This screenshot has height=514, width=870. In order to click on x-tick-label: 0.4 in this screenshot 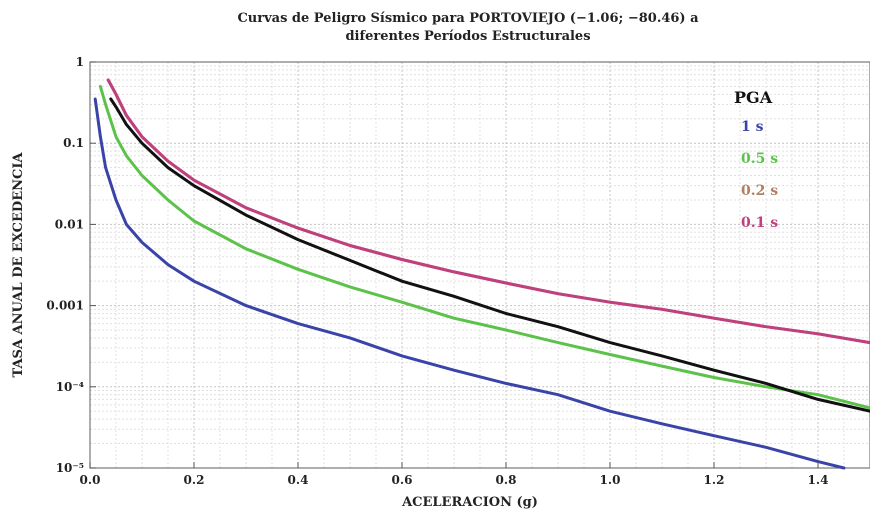, I will do `click(298, 480)`.